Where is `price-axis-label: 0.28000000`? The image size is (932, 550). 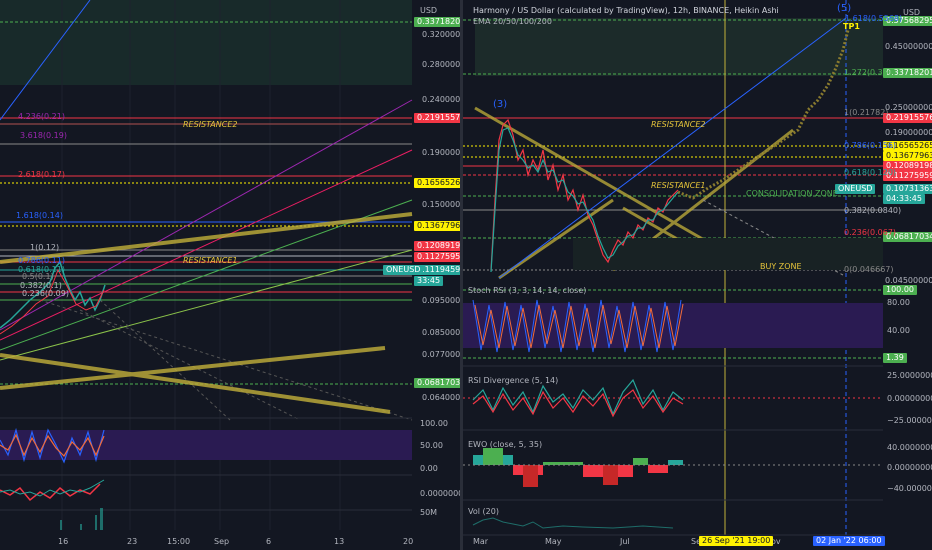
price-axis-label: 0.28000000 is located at coordinates (441, 64).